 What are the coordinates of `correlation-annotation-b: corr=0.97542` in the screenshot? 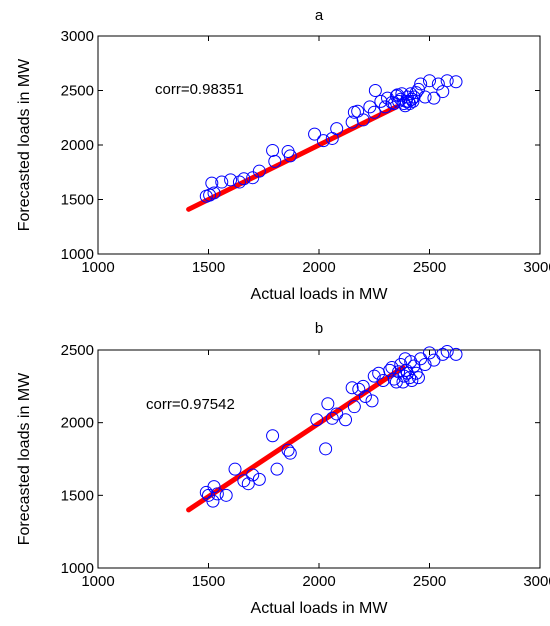 It's located at (190, 404).